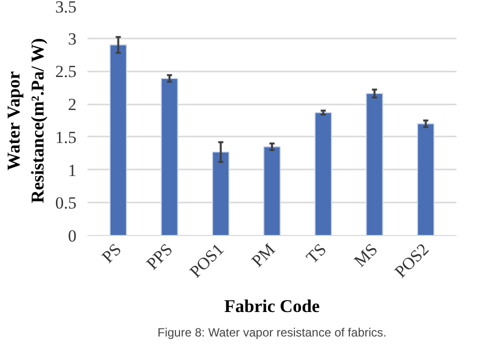  Describe the element at coordinates (72, 170) in the screenshot. I see `y-tick-label: 1` at that location.